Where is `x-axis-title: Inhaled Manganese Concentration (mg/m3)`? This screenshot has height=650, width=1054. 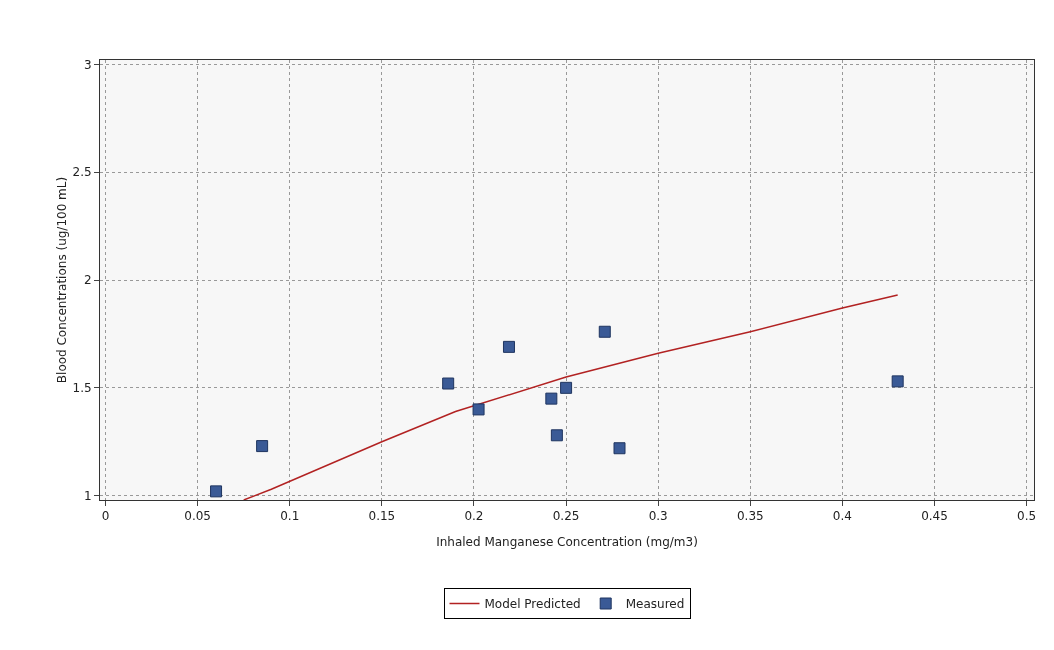 x-axis-title: Inhaled Manganese Concentration (mg/m3) is located at coordinates (567, 542).